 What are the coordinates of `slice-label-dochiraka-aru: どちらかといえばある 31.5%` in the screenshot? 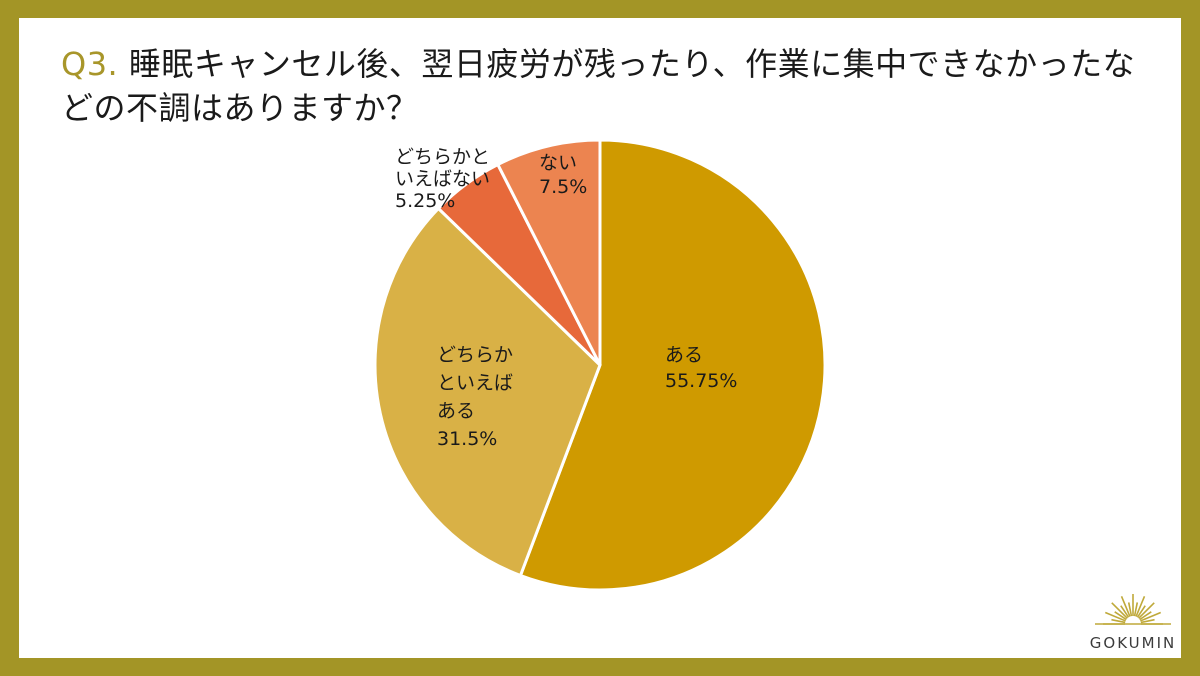 It's located at (475, 397).